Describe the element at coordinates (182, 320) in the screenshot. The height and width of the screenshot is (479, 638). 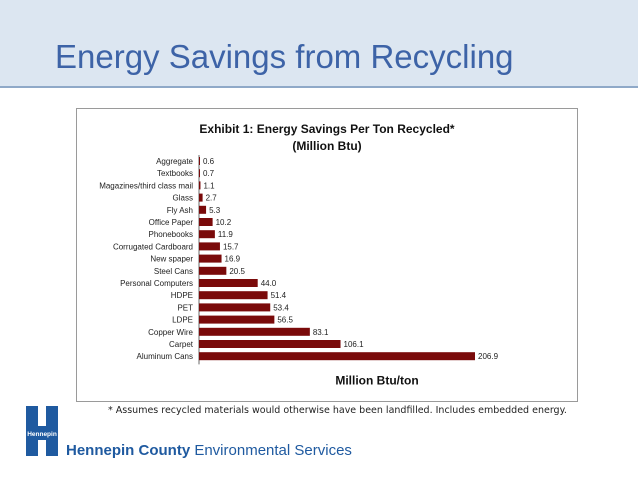
I see `category-label: LDPE` at that location.